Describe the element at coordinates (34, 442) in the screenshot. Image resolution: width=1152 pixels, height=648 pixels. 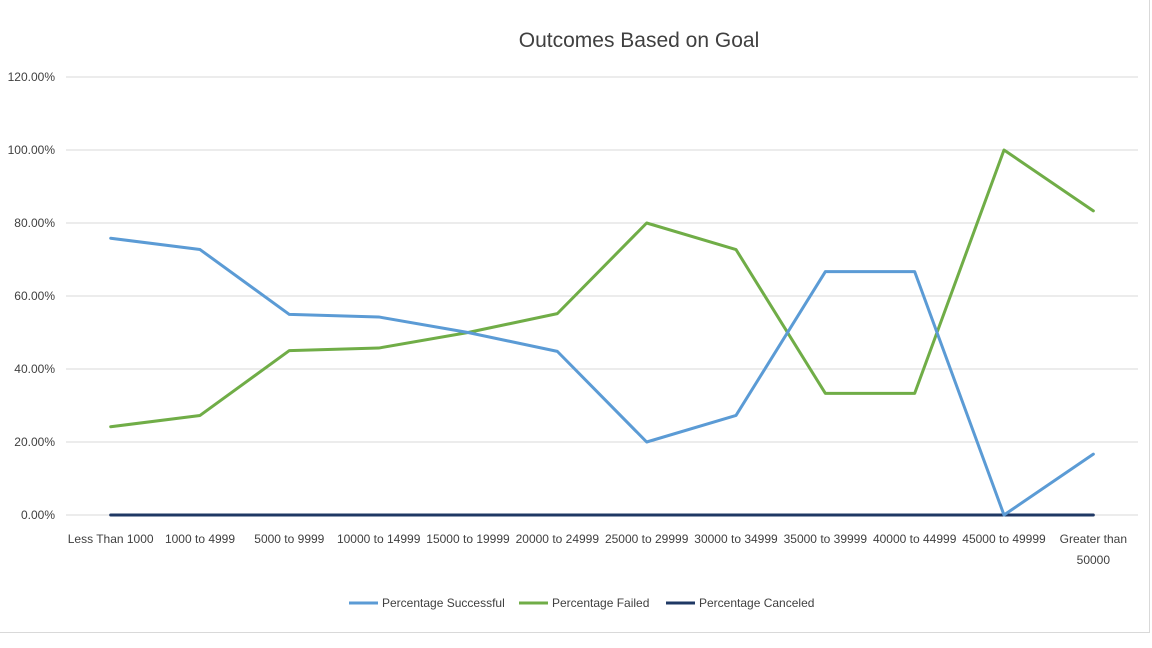
I see `y-tick-label: 20.00%` at that location.